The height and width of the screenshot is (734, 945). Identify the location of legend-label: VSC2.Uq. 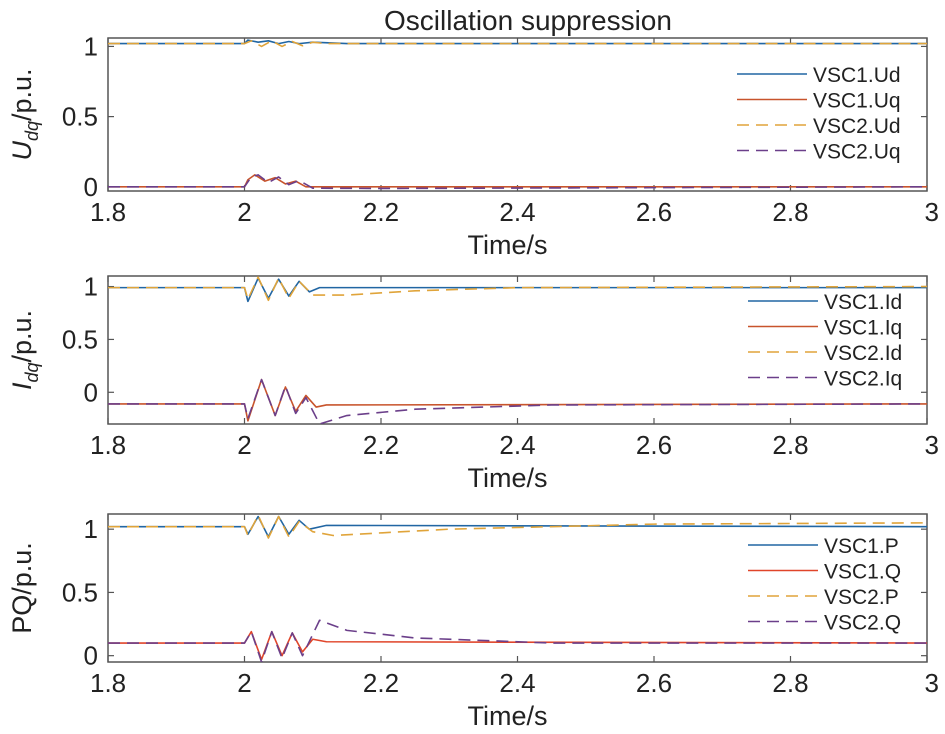
(857, 152).